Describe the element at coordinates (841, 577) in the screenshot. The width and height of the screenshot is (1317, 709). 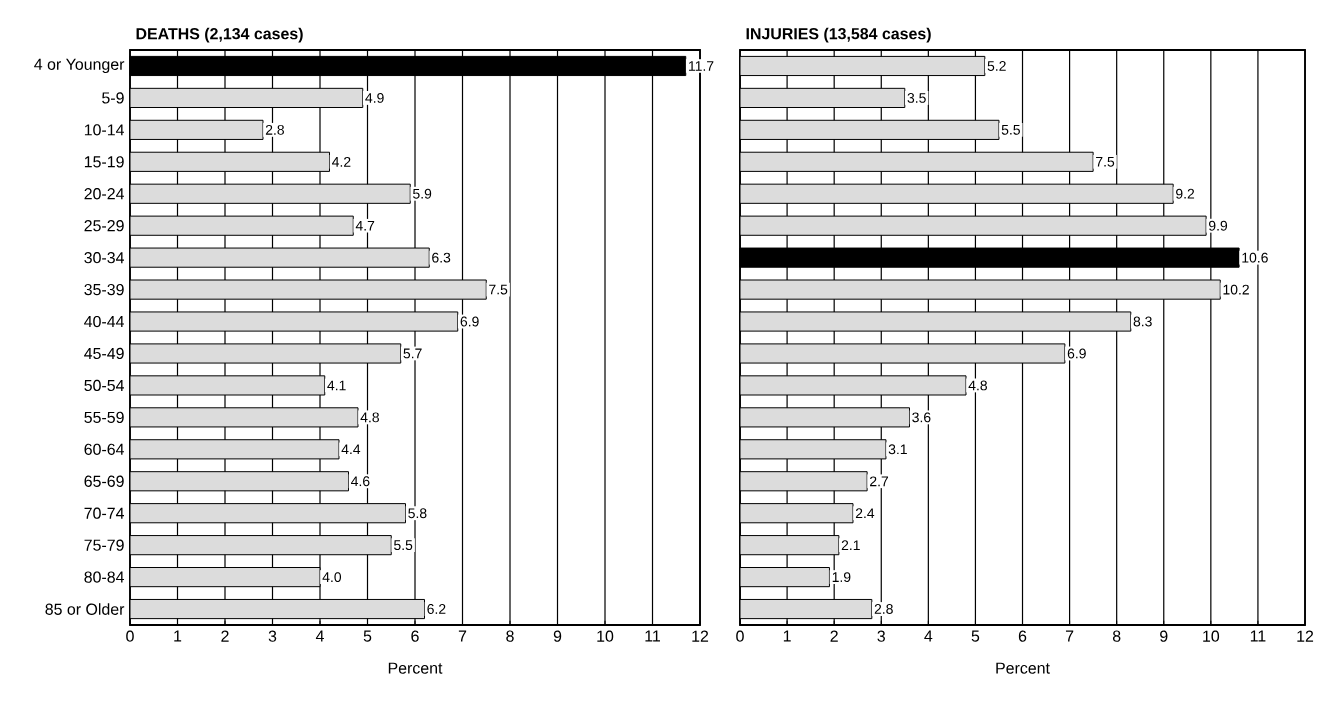
I see `data-label: 1.9` at that location.